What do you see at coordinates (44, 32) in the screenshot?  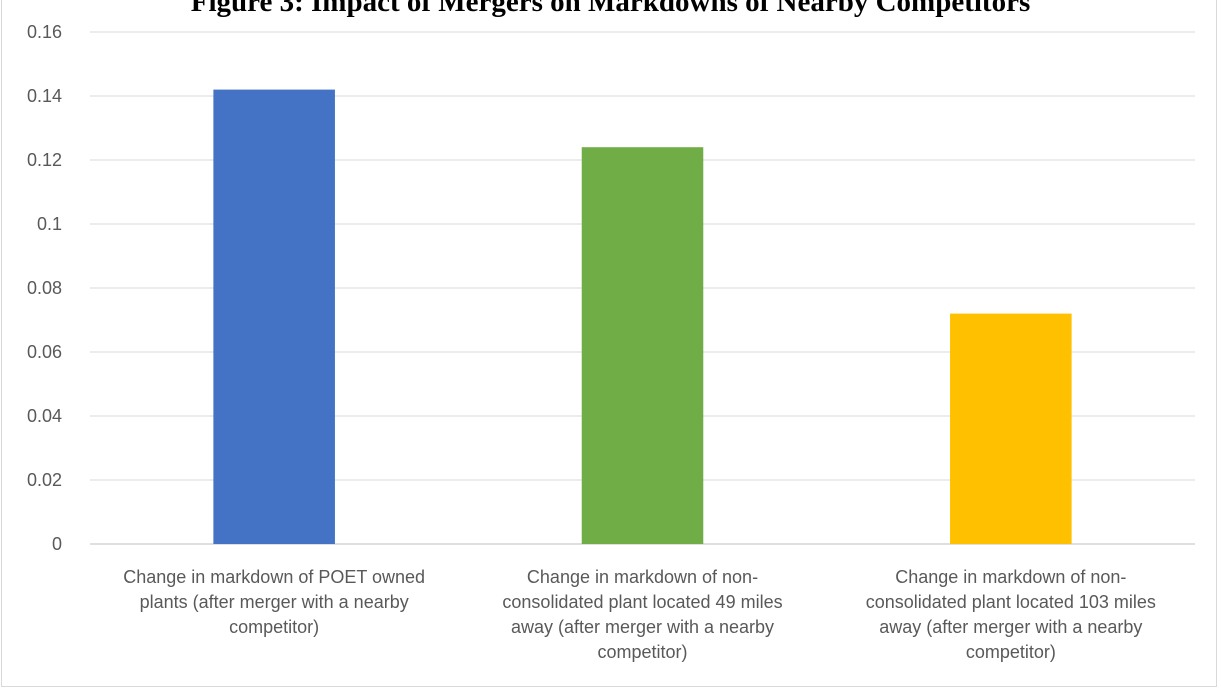 I see `y-tick-label: 0.16` at bounding box center [44, 32].